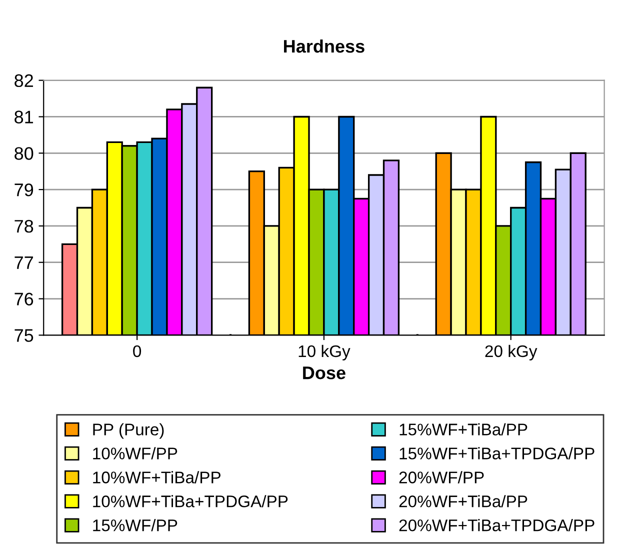 This screenshot has height=554, width=623. Describe the element at coordinates (23, 81) in the screenshot. I see `y-tick-label: 82` at that location.